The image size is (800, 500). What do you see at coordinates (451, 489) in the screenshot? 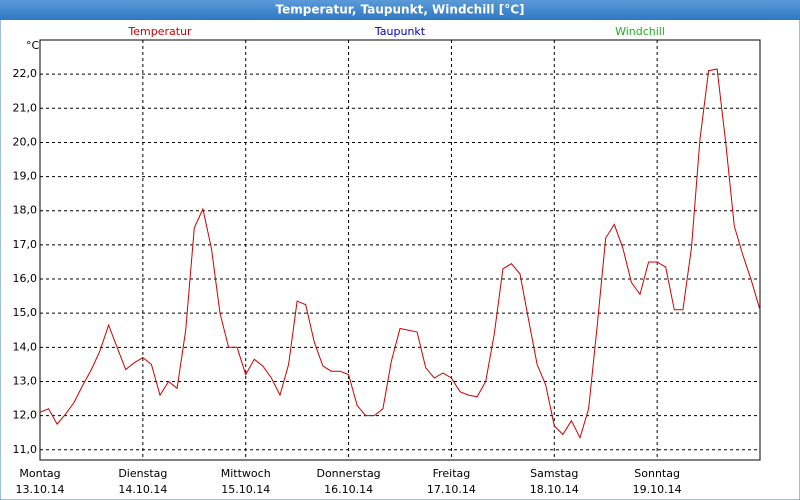
I see `x-tick-label: 17.10.14` at bounding box center [451, 489].